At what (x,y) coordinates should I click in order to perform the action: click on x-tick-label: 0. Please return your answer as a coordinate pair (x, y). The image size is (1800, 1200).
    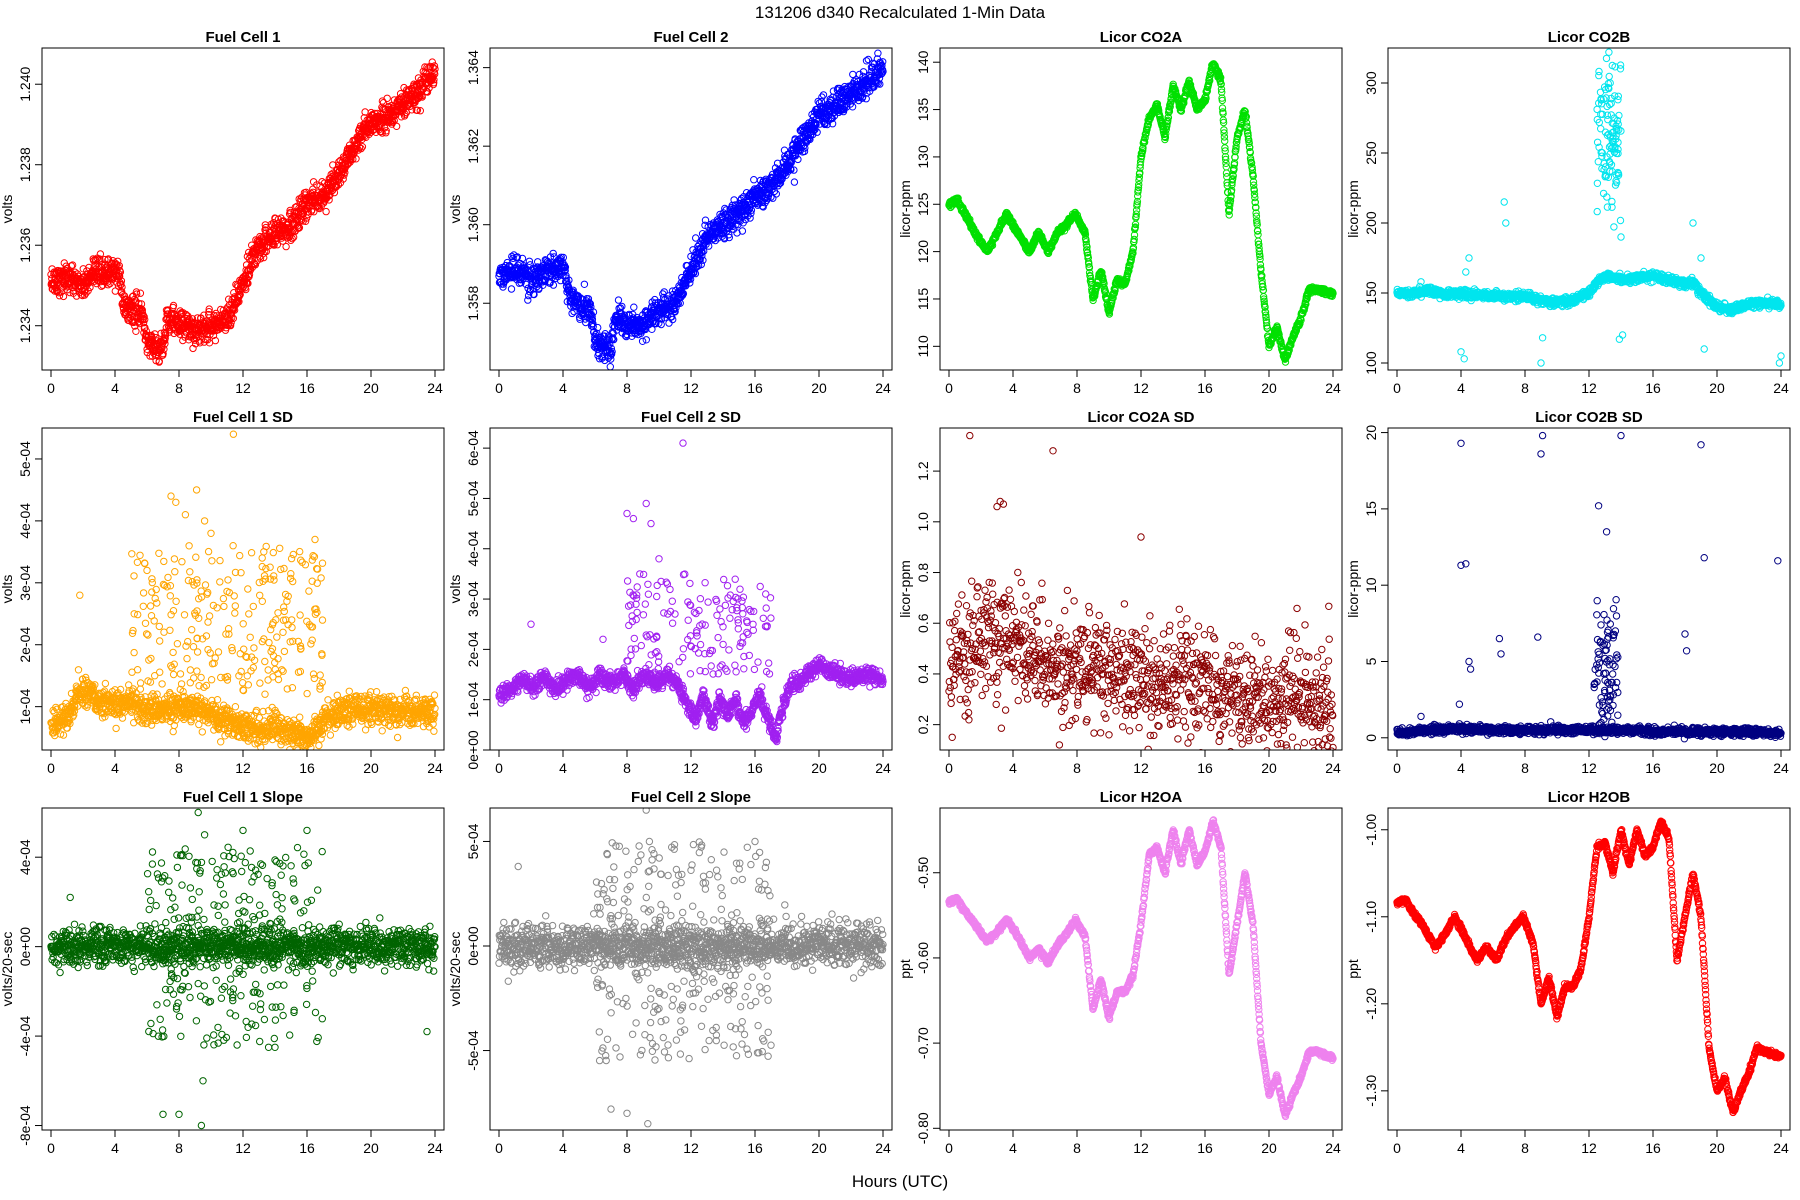
    Looking at the image, I should click on (499, 388).